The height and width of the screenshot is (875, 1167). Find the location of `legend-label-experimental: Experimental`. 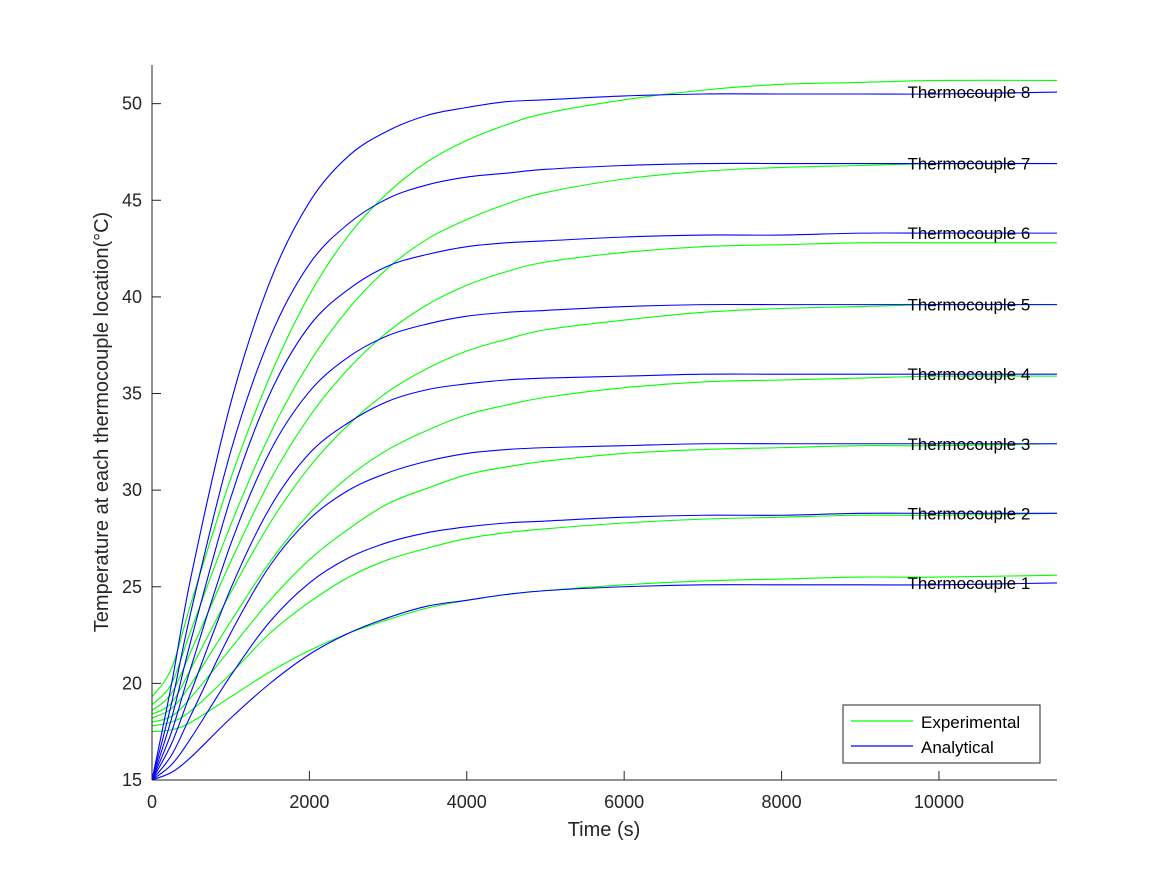

legend-label-experimental: Experimental is located at coordinates (970, 722).